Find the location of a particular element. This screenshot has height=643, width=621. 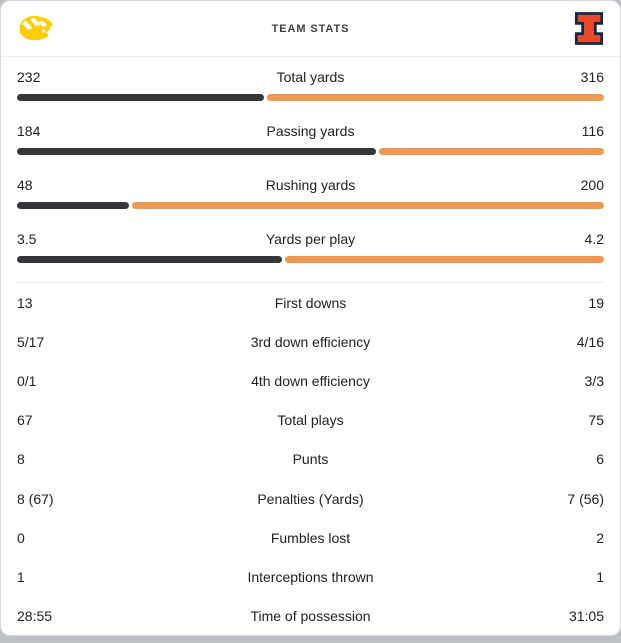

stat-label: 3rd down efficiency is located at coordinates (310, 341).